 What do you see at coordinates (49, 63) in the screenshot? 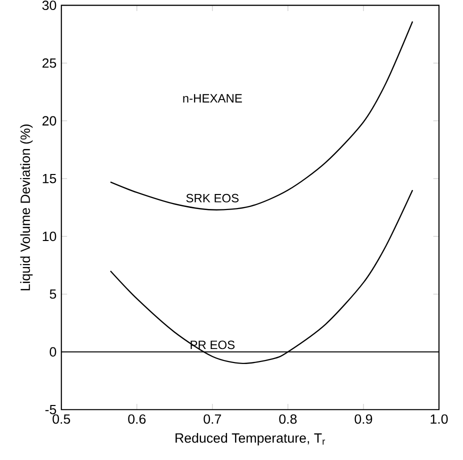
I see `y-tick-label: 25` at bounding box center [49, 63].